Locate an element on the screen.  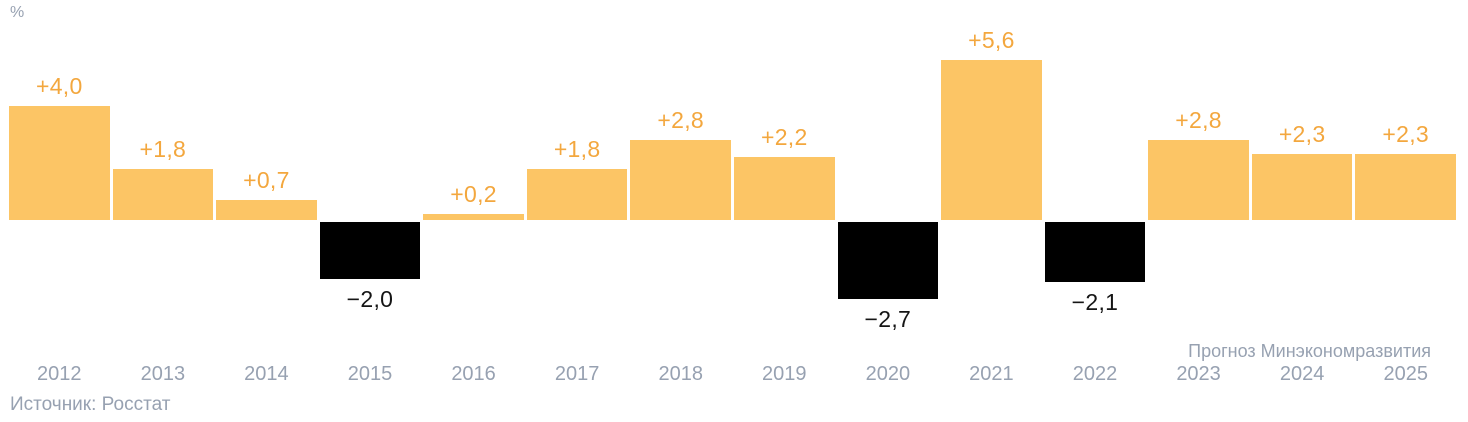
bar-2022 is located at coordinates (1095, 252).